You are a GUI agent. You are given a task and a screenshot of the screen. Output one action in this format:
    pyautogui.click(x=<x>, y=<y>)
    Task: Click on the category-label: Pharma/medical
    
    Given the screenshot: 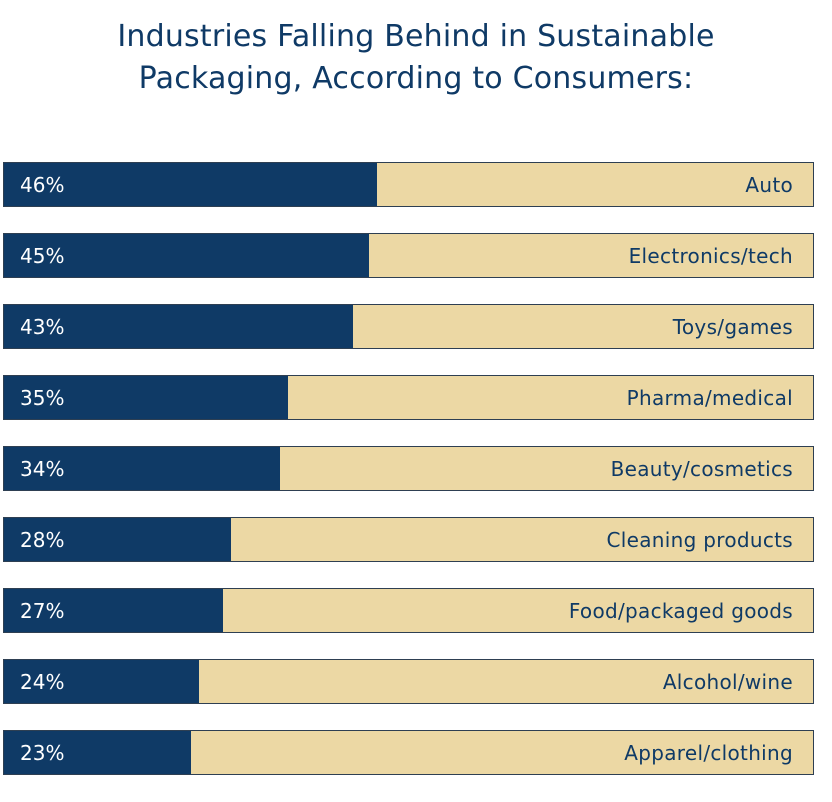 What is the action you would take?
    pyautogui.click(x=709, y=397)
    